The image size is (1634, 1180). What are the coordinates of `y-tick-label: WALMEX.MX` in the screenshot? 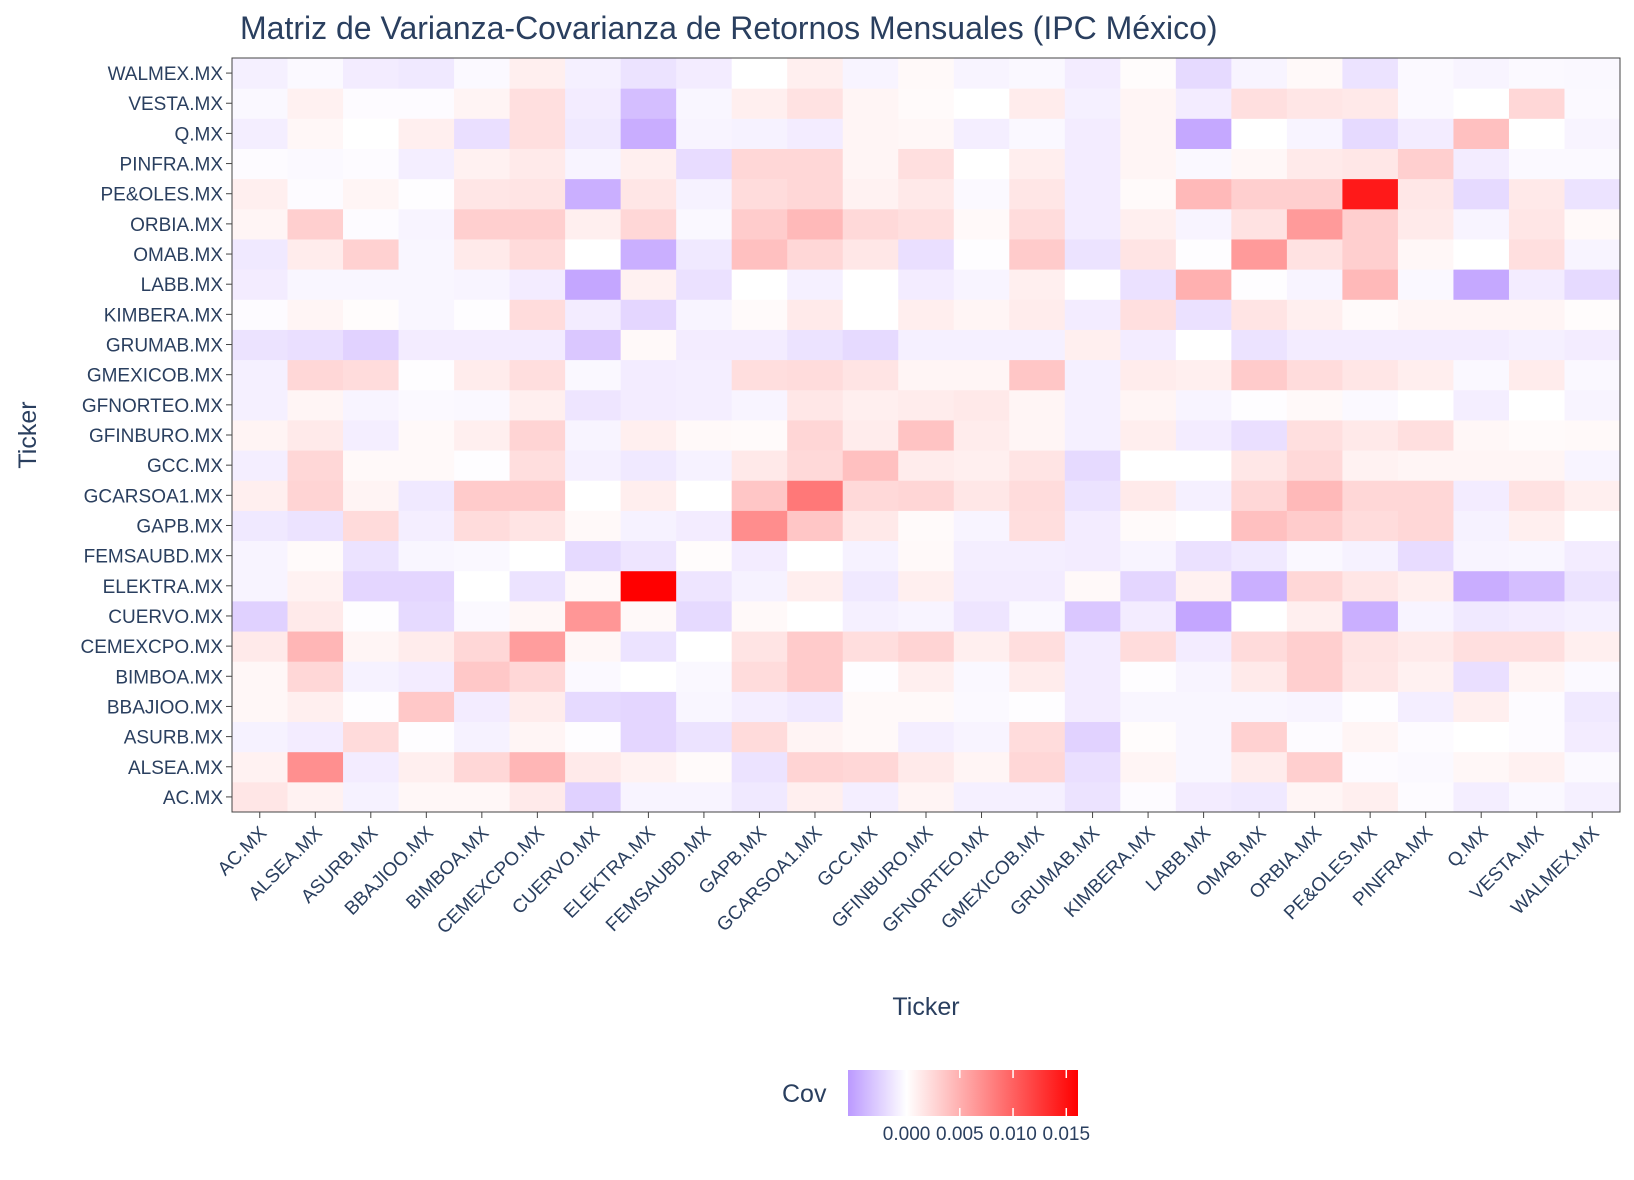 It's located at (166, 74).